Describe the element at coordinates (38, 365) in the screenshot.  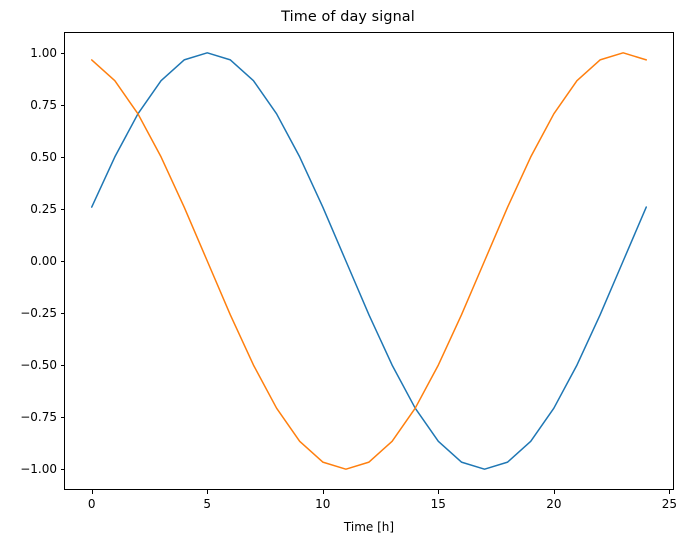
I see `y-tick-label: −0.50` at that location.